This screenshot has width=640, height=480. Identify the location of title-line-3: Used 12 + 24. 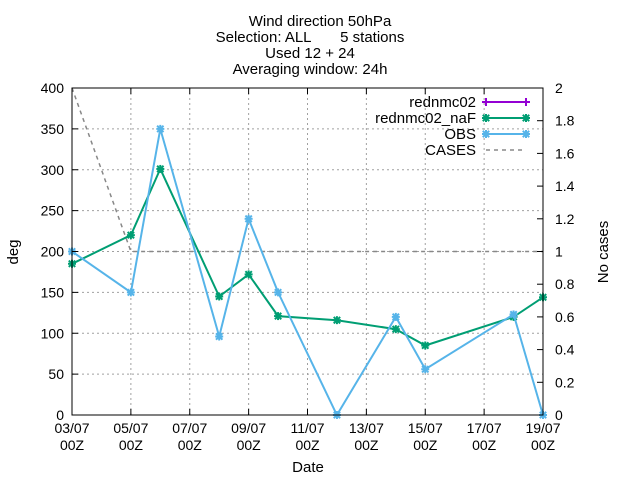
(310, 53).